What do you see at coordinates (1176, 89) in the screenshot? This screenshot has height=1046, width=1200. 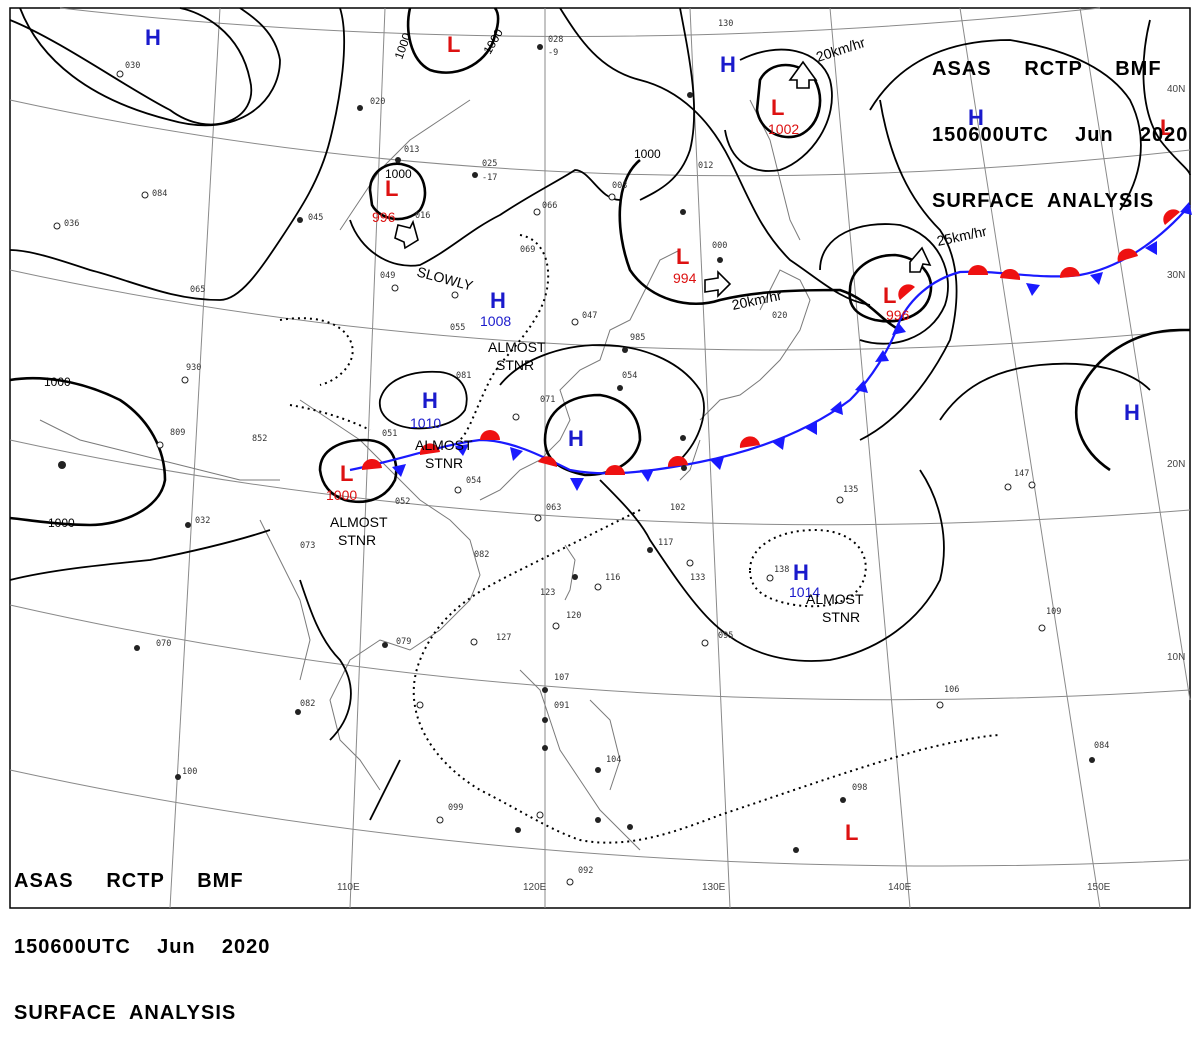 I see `lat-label: 40N` at bounding box center [1176, 89].